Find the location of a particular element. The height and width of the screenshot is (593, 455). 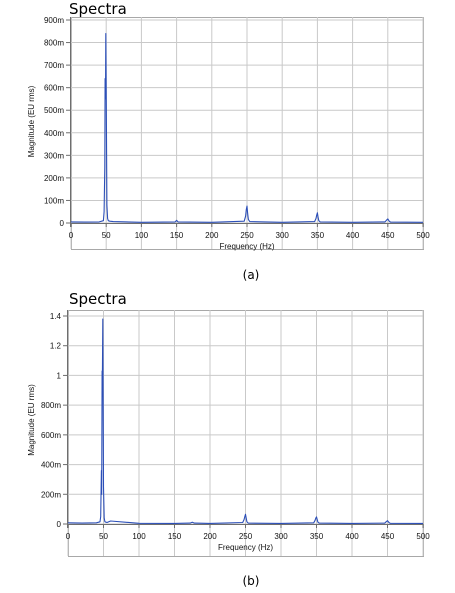

y-tick-label: 300m is located at coordinates (54, 155).